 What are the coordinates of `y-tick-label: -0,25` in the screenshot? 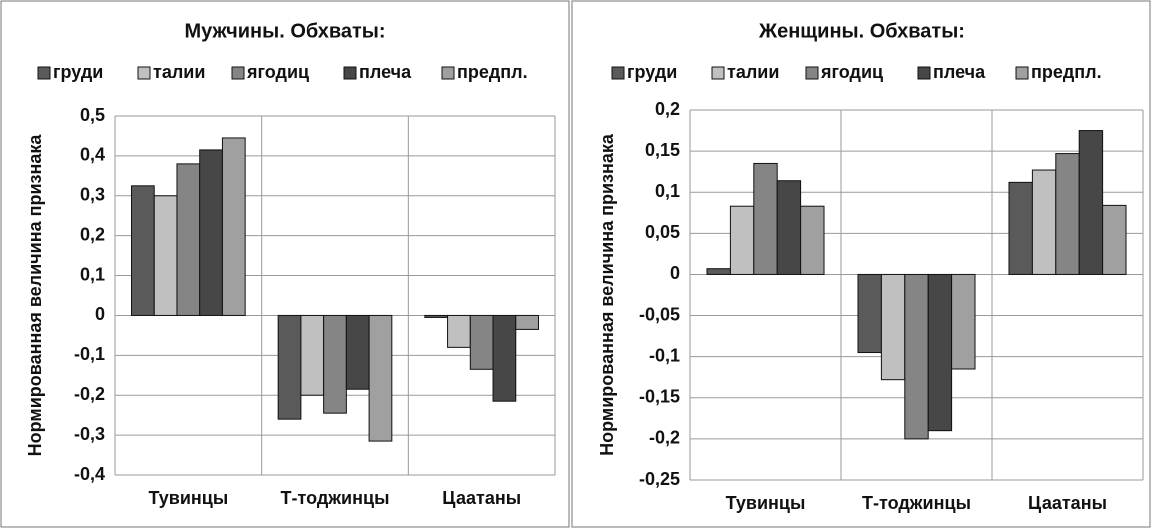 It's located at (659, 479).